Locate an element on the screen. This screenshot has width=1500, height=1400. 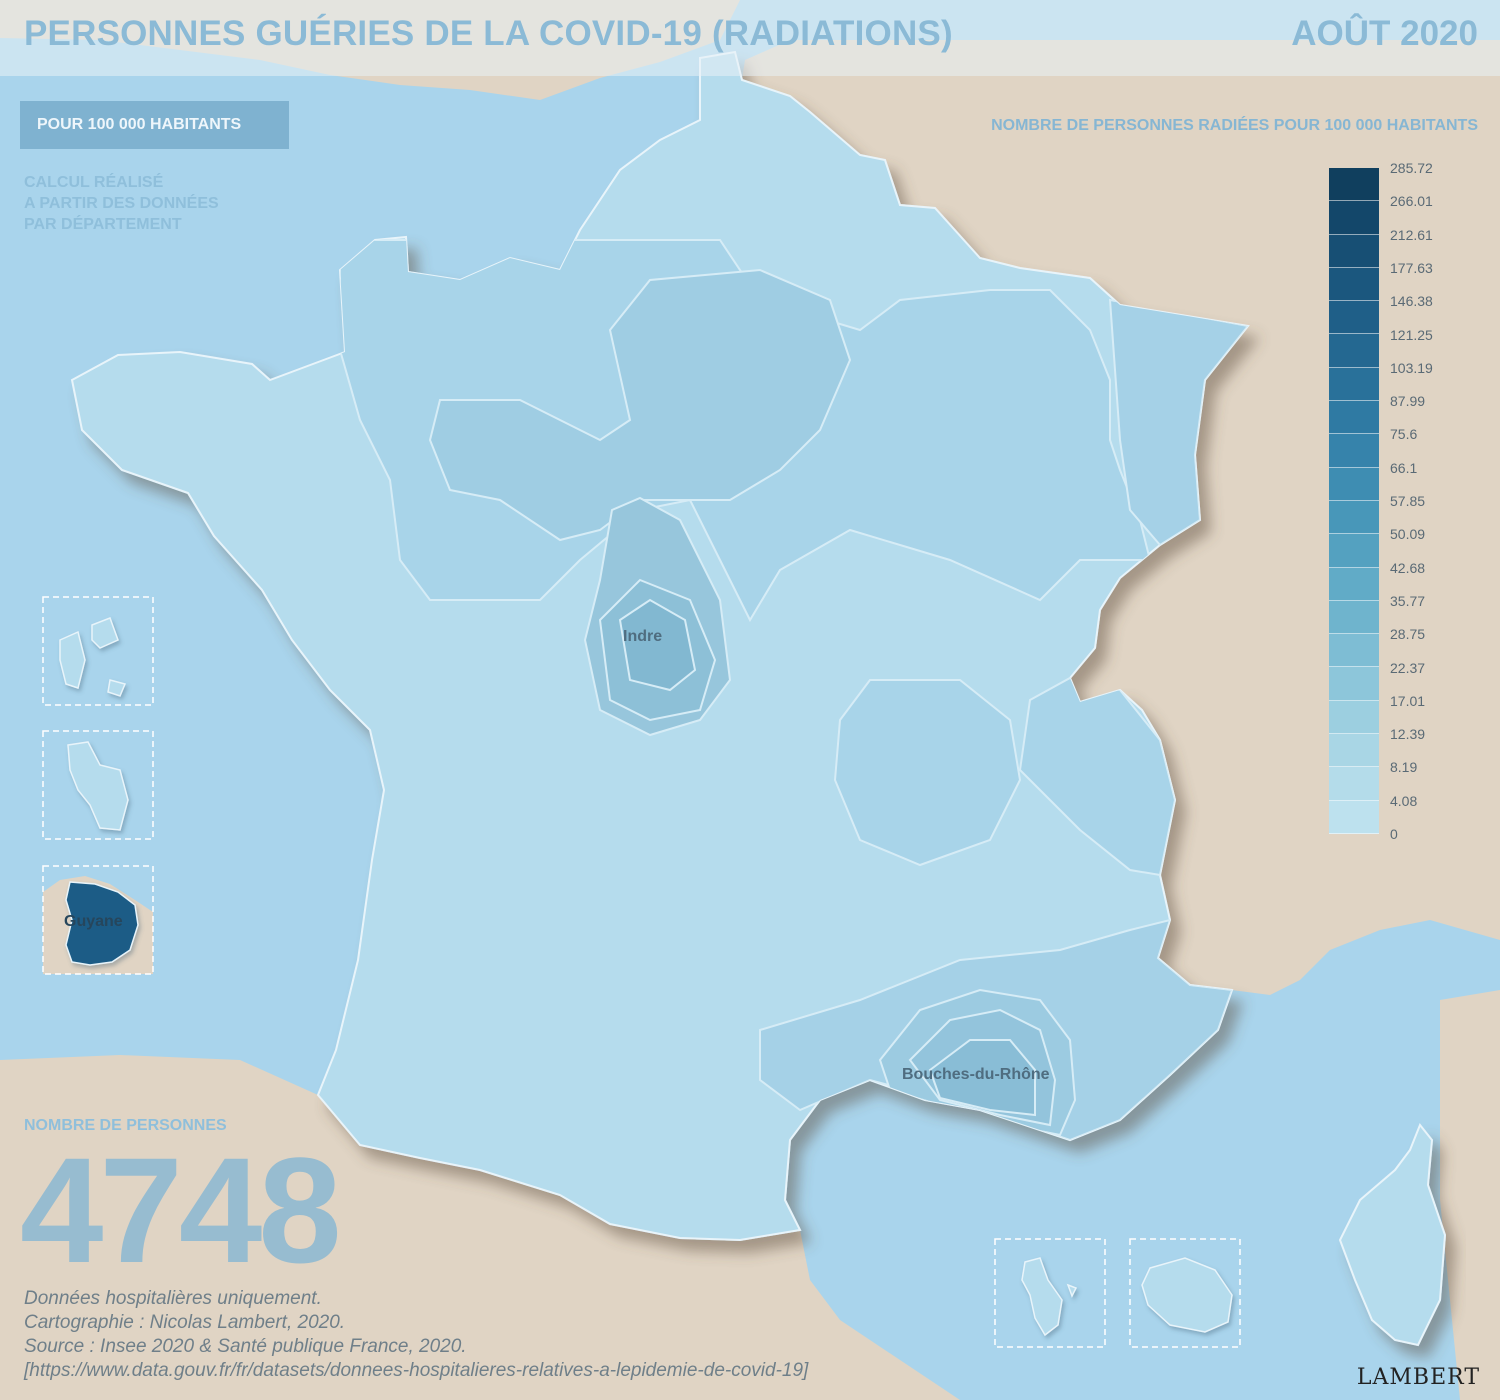
inset-reunion is located at coordinates (1185, 1293).